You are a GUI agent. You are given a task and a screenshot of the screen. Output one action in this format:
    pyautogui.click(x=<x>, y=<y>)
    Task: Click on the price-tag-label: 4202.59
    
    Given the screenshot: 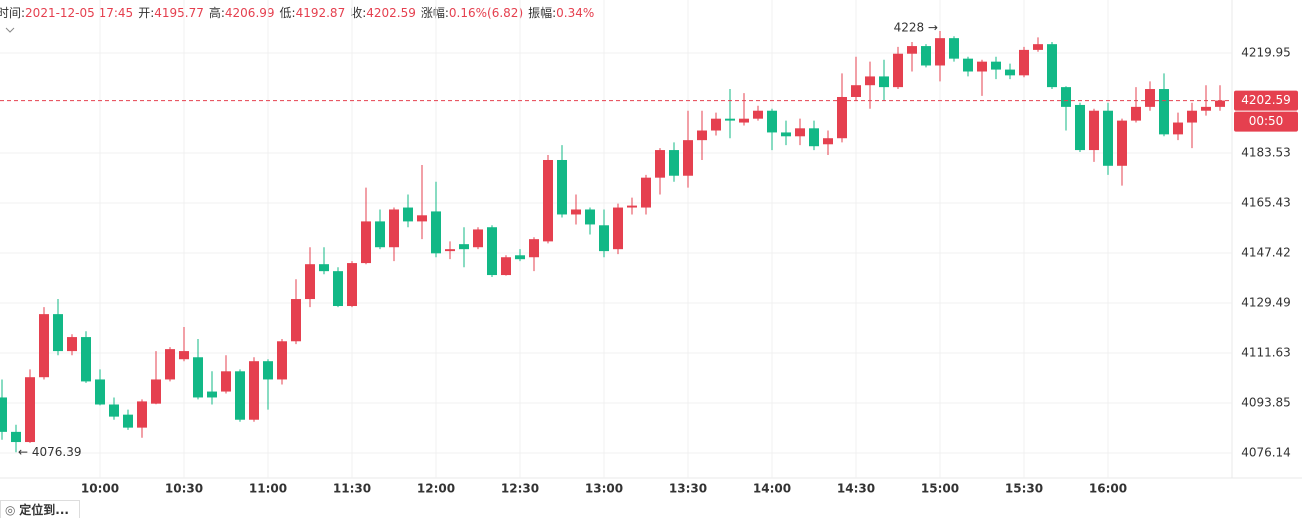 What is the action you would take?
    pyautogui.click(x=1266, y=100)
    